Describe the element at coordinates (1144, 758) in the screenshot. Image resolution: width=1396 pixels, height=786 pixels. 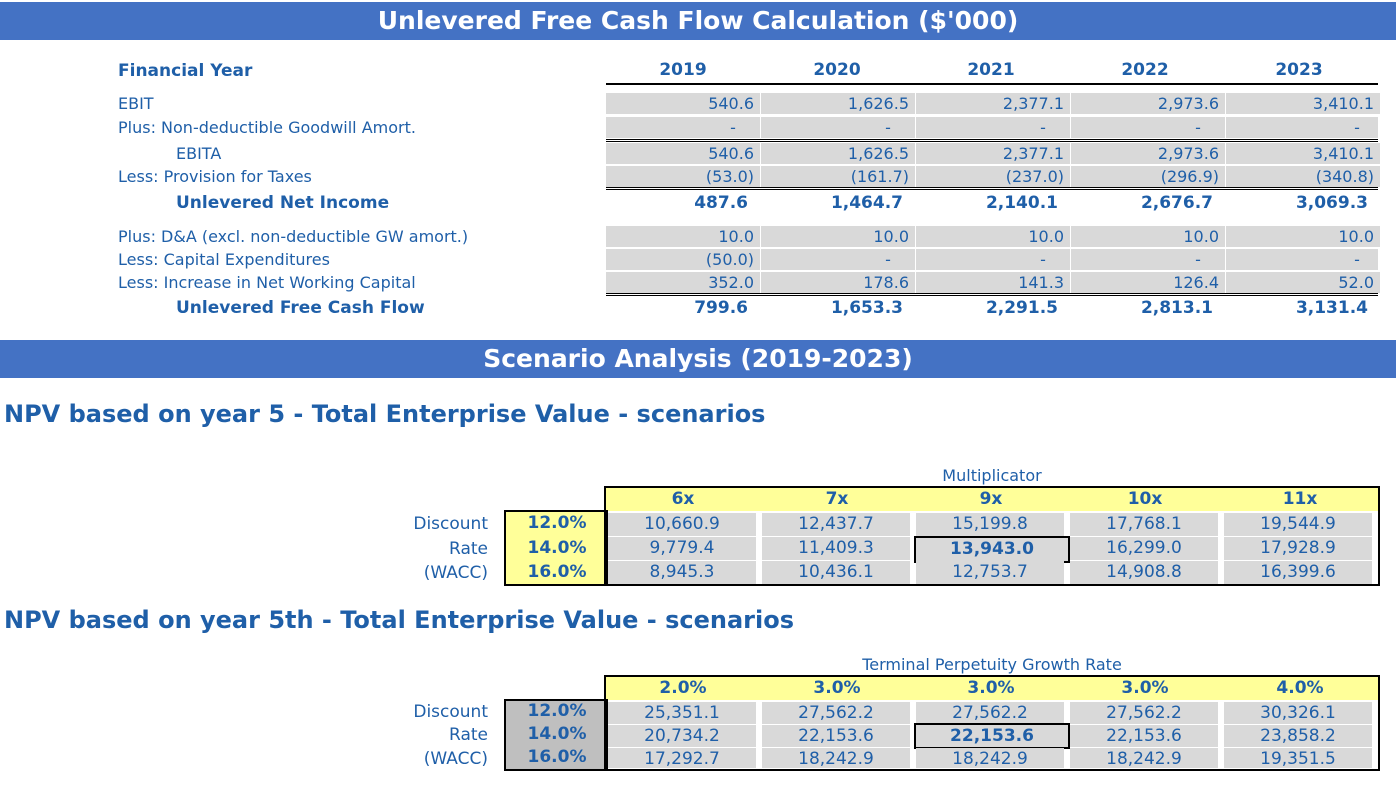
I see `t2-cell-2-3: 18,242.9` at that location.